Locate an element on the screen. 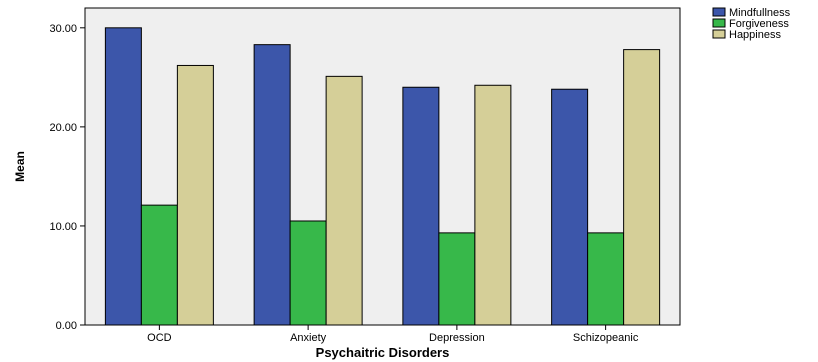 Image resolution: width=818 pixels, height=362 pixels. x-ticks-group: OCD Anxiety Depression Schizopeanic is located at coordinates (393, 334).